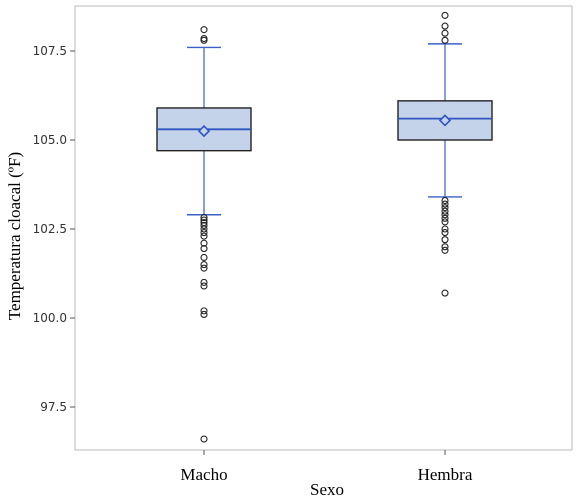  Describe the element at coordinates (50, 318) in the screenshot. I see `y-tick-label: 100.0` at that location.